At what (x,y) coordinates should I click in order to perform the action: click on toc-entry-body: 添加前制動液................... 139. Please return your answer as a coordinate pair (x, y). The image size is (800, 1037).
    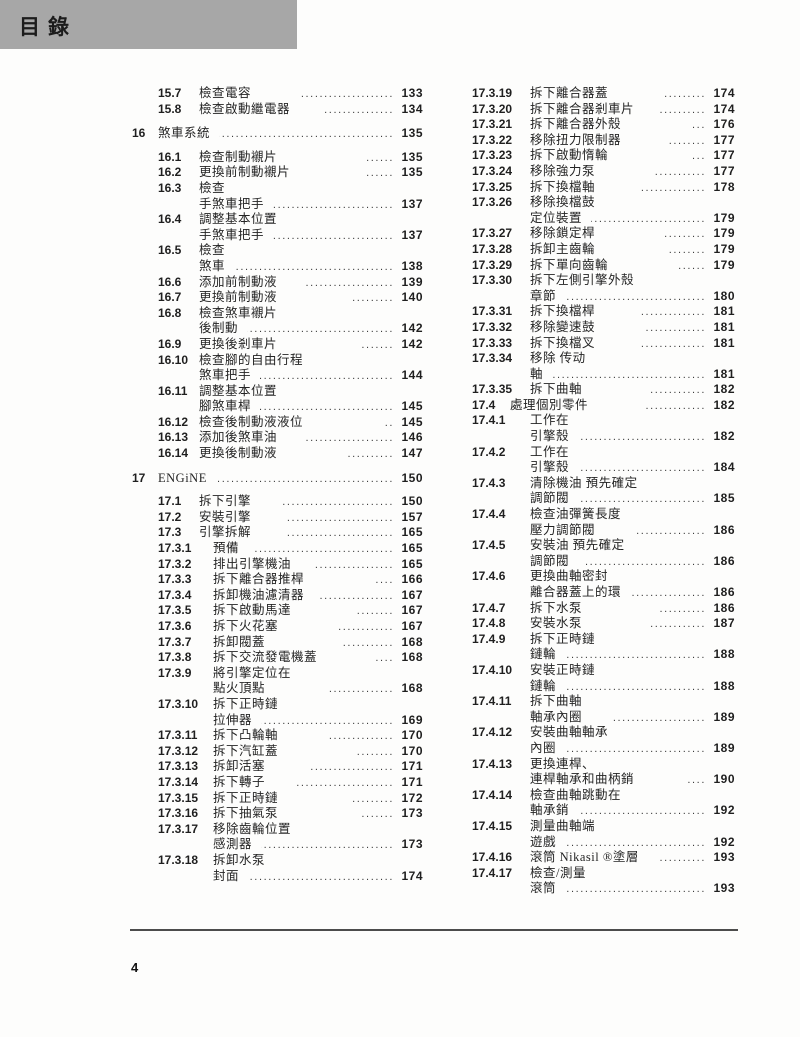
    Looking at the image, I should click on (311, 283).